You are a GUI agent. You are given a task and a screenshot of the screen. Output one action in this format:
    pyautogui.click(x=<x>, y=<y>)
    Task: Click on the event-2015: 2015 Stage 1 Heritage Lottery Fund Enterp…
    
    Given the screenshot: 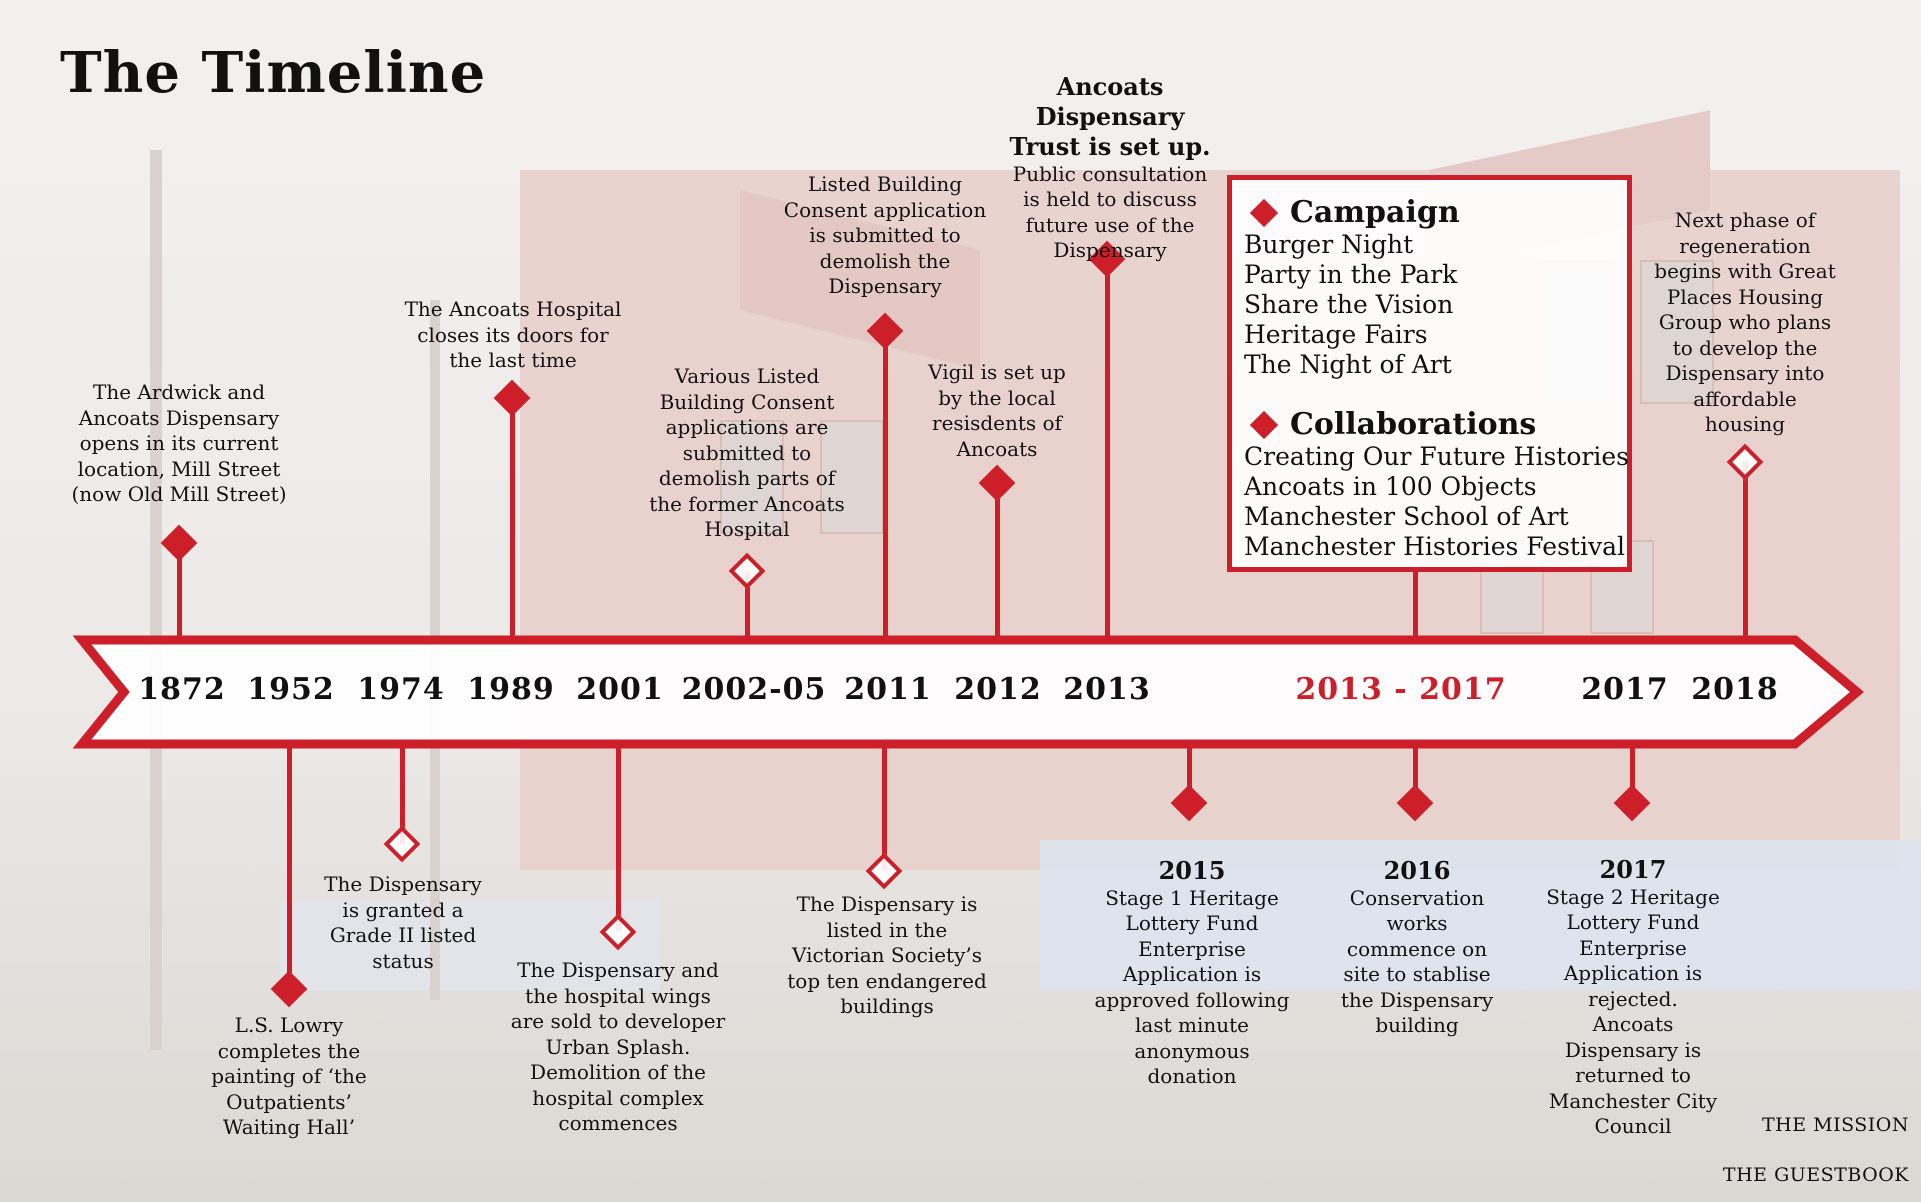 What is the action you would take?
    pyautogui.click(x=1192, y=960)
    